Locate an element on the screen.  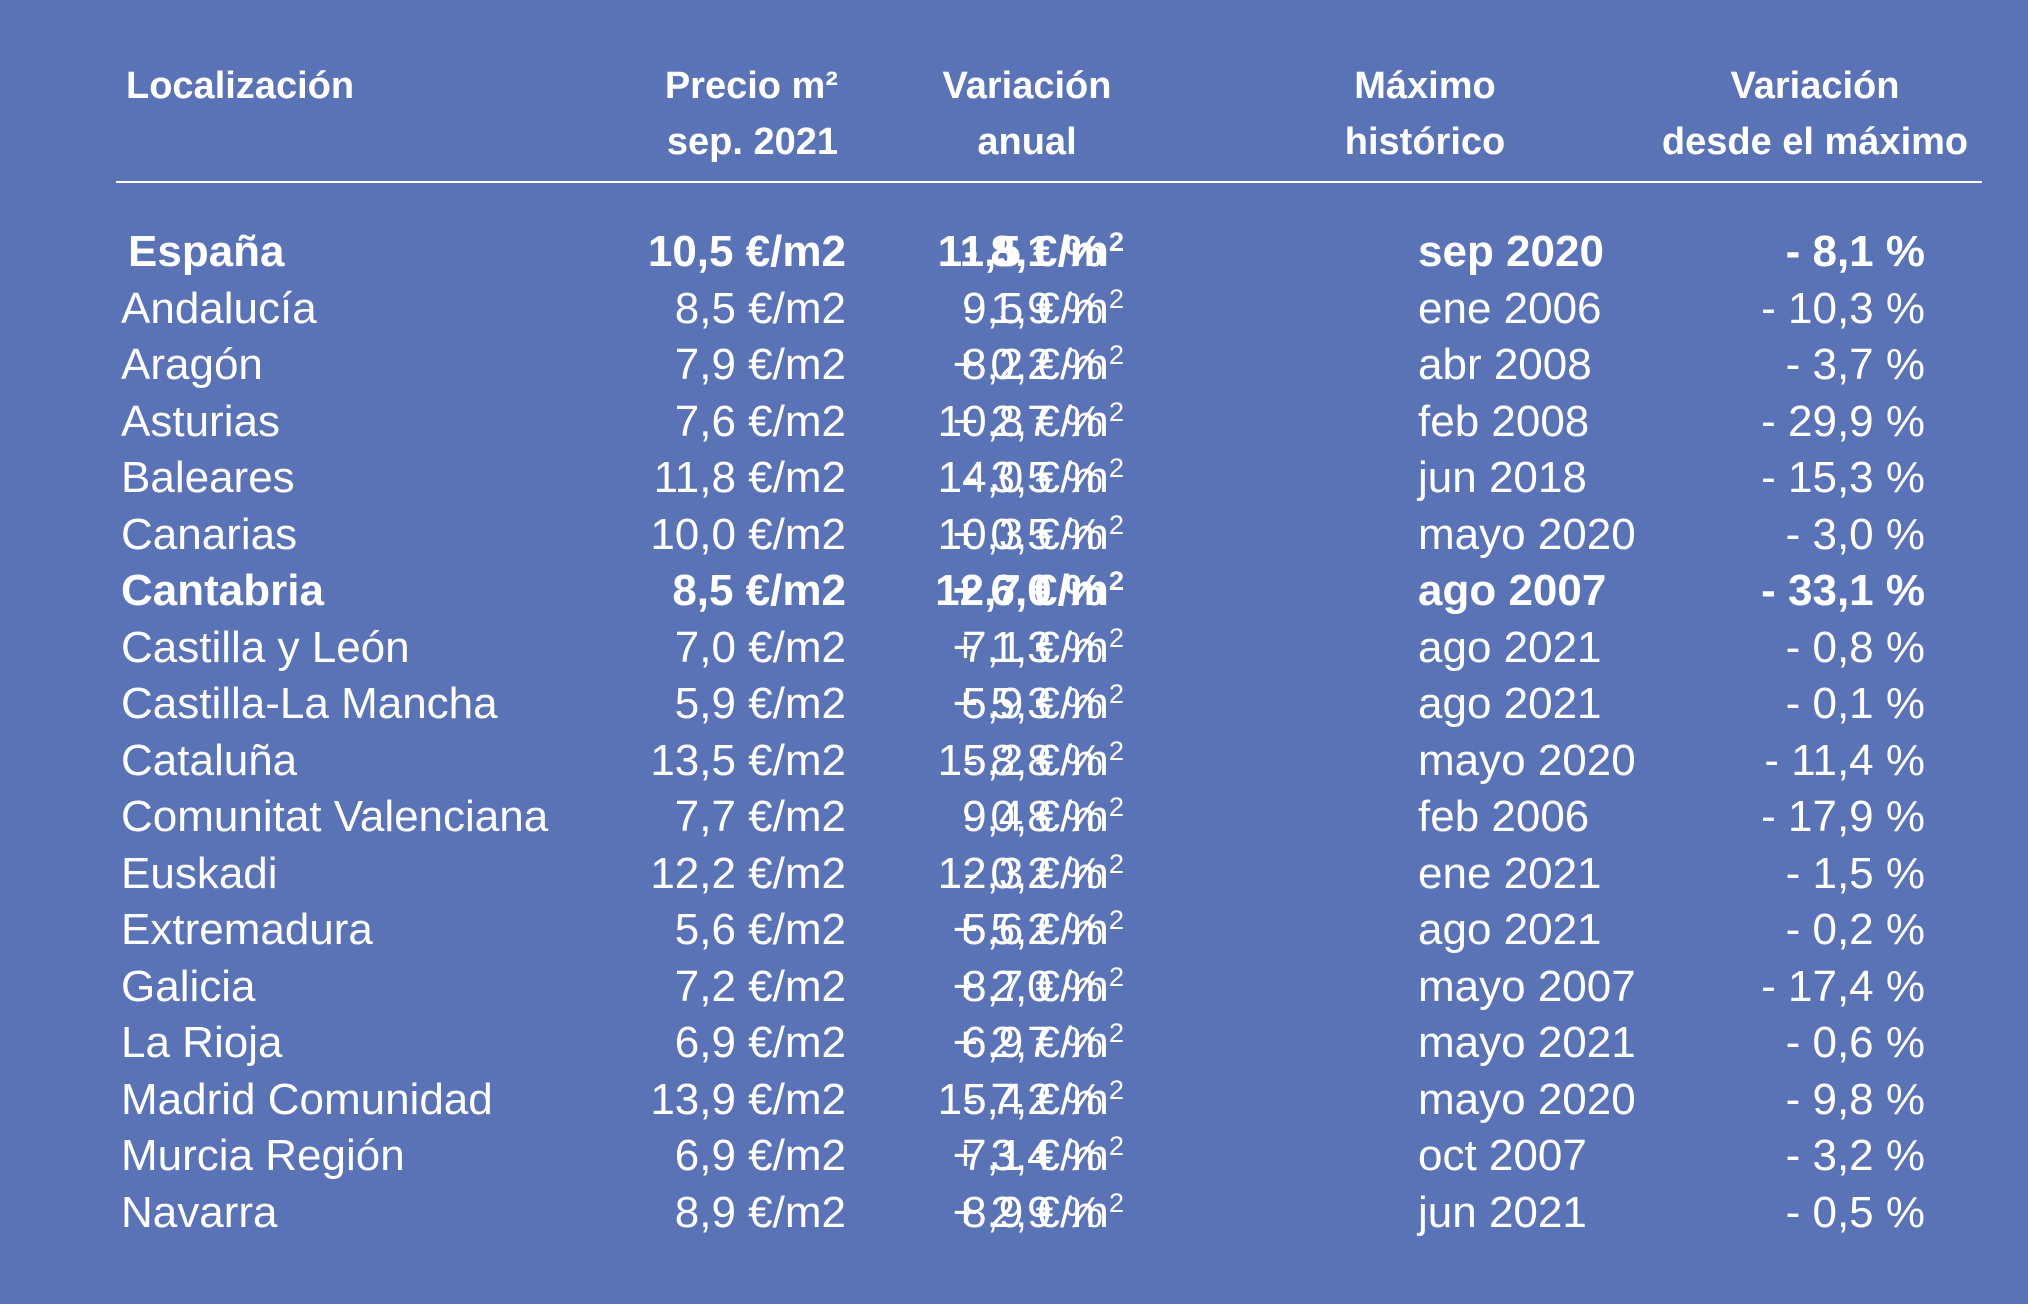
row-price: 13,5 €/m2 is located at coordinates (748, 760).